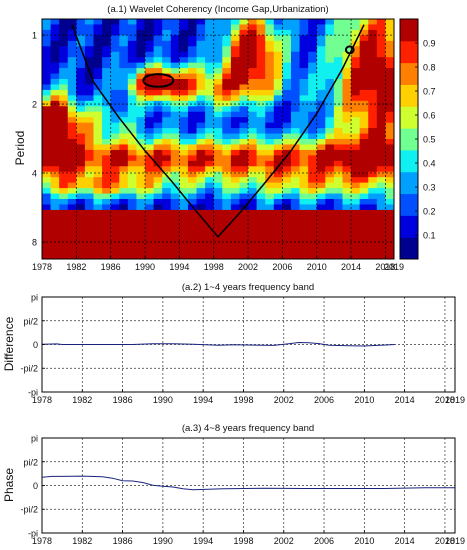 This screenshot has height=550, width=467. What do you see at coordinates (429, 188) in the screenshot?
I see `colorbar-tick-label: 0.3` at bounding box center [429, 188].